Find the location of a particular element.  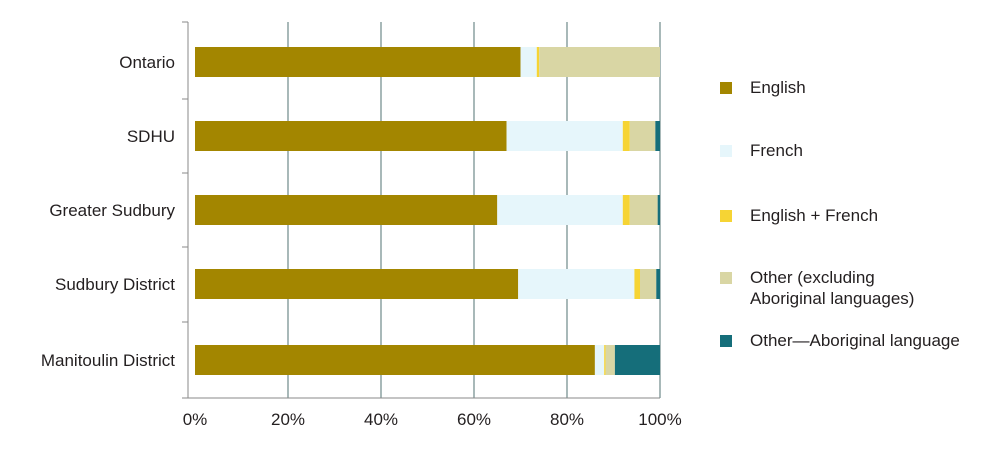

legend-label: English is located at coordinates (778, 87).